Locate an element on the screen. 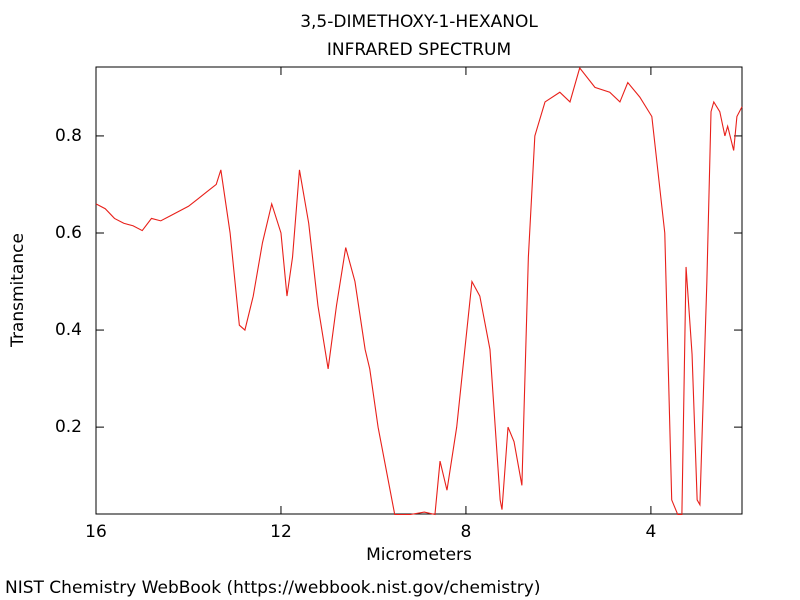 The height and width of the screenshot is (600, 800). x-tick-label: 12 is located at coordinates (281, 532).